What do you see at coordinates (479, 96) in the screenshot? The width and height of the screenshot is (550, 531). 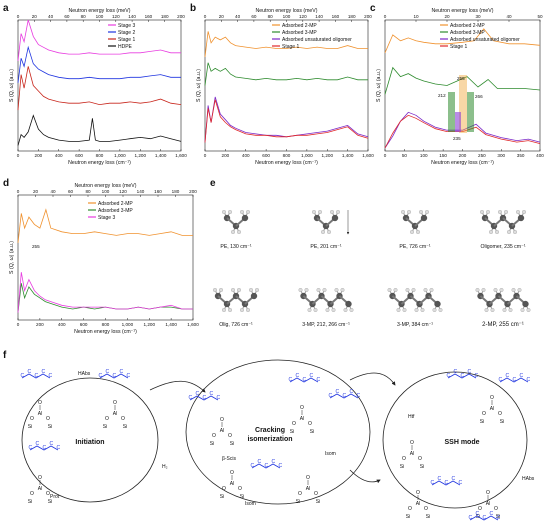 I see `annot-266: 266` at bounding box center [479, 96].